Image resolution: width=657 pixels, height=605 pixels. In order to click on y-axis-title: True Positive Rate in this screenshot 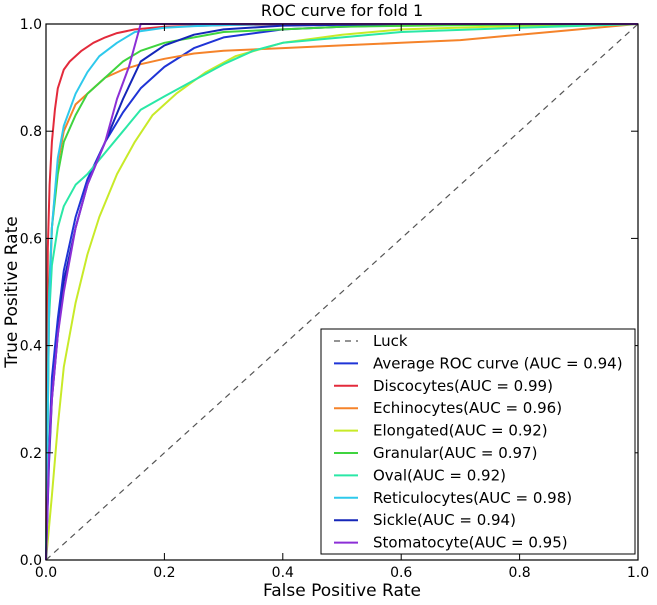, I will do `click(12, 292)`.